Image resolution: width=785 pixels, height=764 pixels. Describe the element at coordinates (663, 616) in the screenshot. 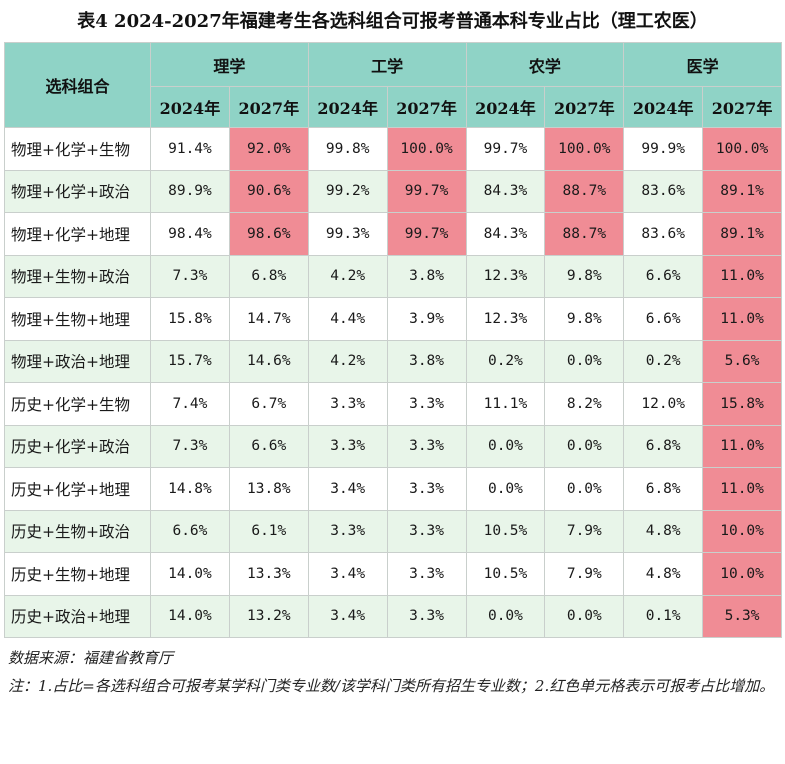

I see `value-cell: 0.1%` at that location.